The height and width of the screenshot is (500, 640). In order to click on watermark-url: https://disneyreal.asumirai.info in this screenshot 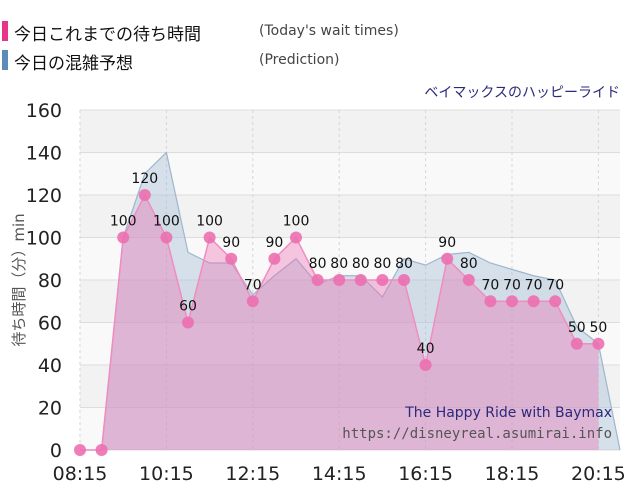, I will do `click(477, 434)`.